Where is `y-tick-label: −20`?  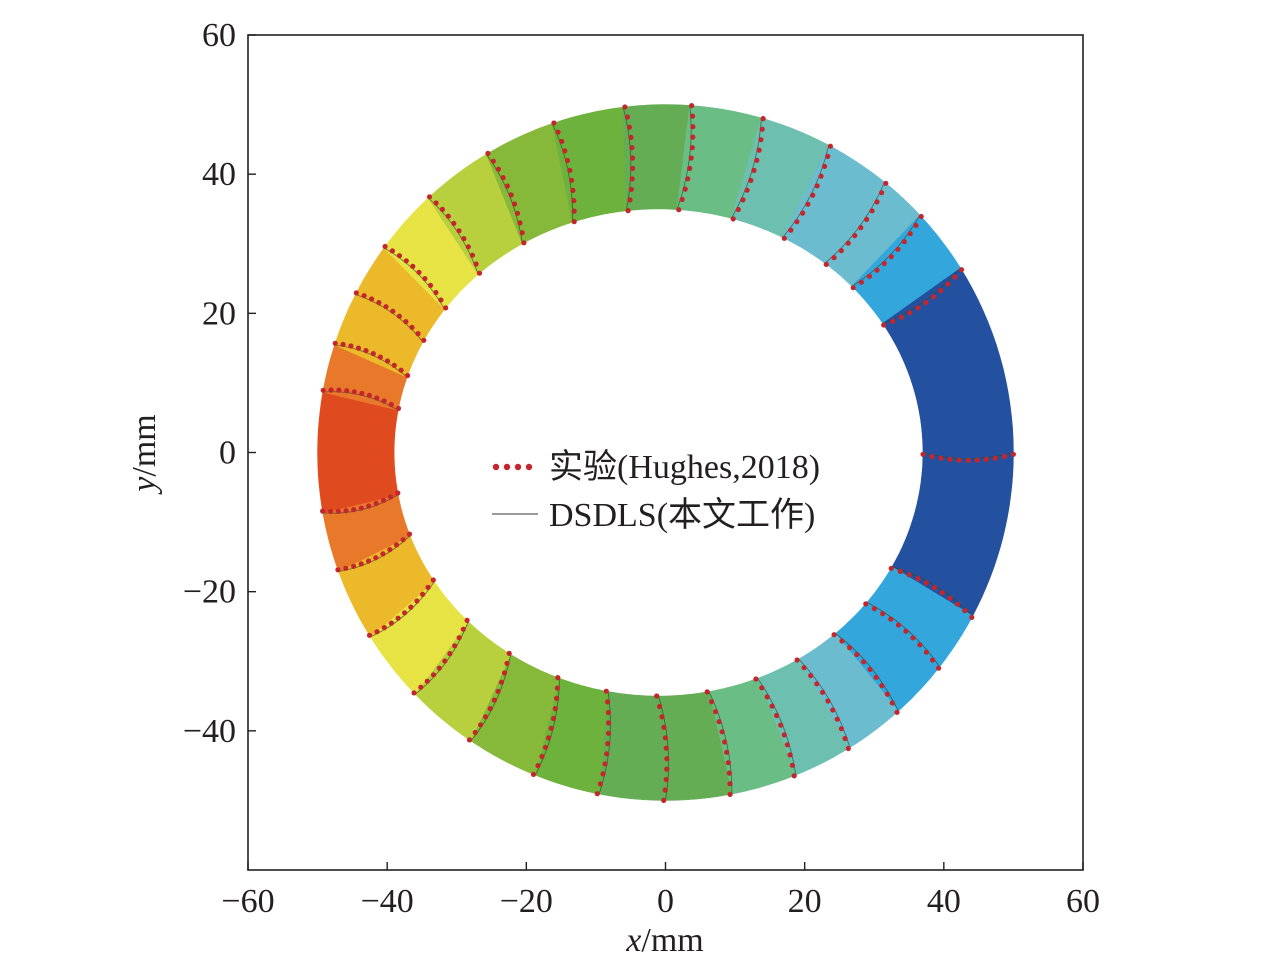 y-tick-label: −20 is located at coordinates (209, 592).